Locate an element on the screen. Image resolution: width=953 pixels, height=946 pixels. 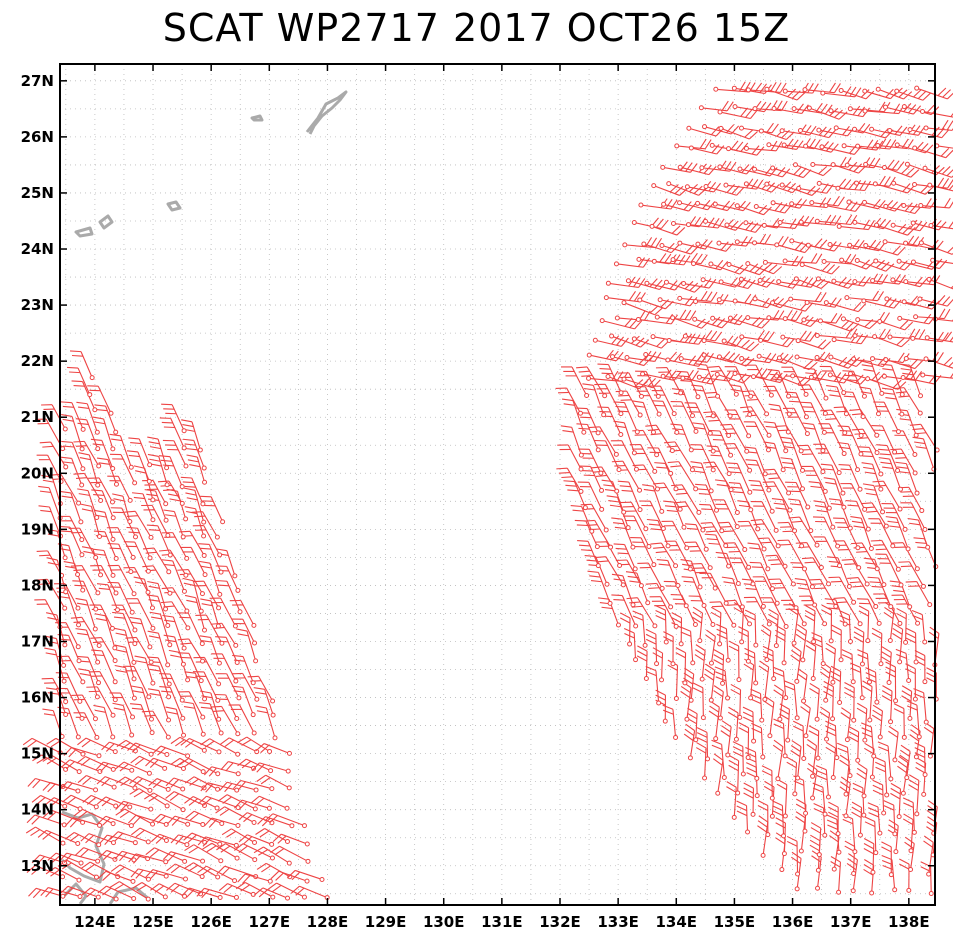
x-tick-label: 134E is located at coordinates (676, 922).